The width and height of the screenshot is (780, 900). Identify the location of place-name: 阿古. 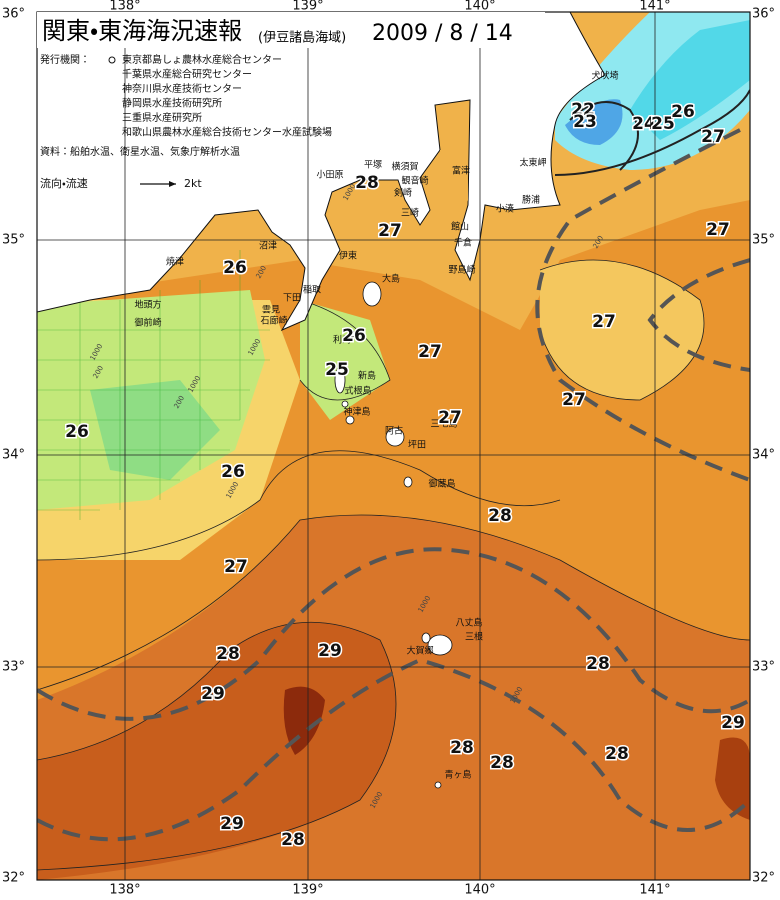
(394, 431).